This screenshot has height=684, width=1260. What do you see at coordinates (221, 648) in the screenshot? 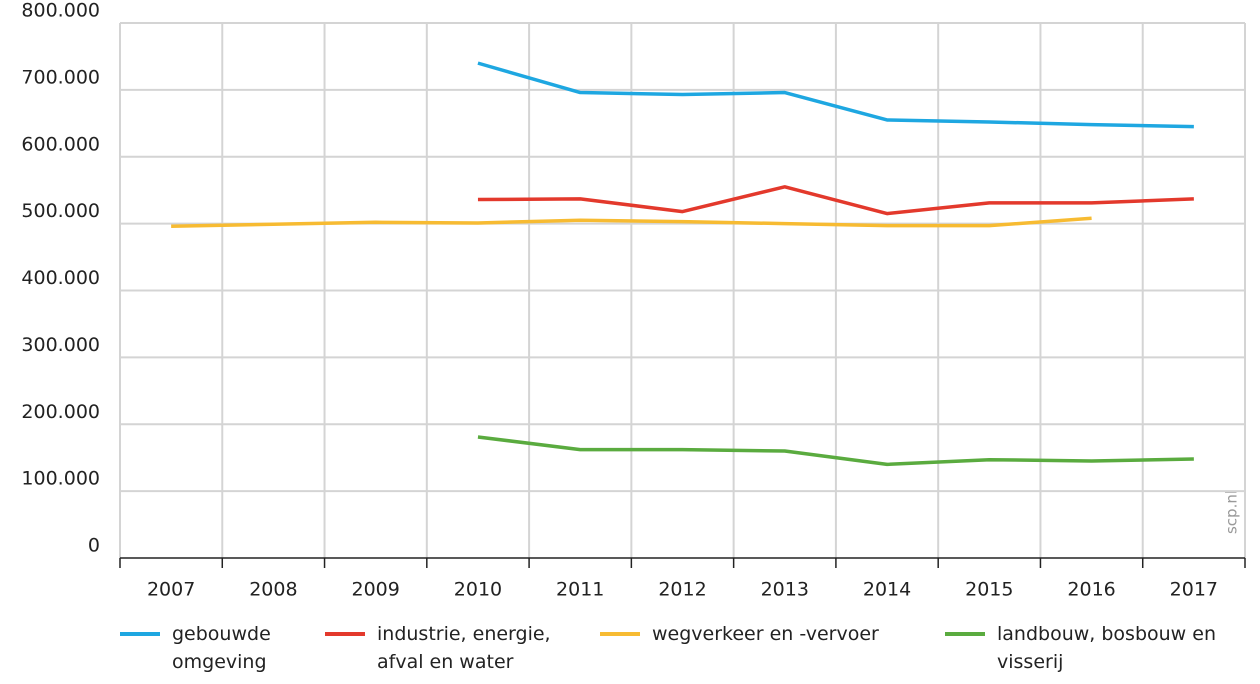
I see `legend-label: gebouwde omgeving` at bounding box center [221, 648].